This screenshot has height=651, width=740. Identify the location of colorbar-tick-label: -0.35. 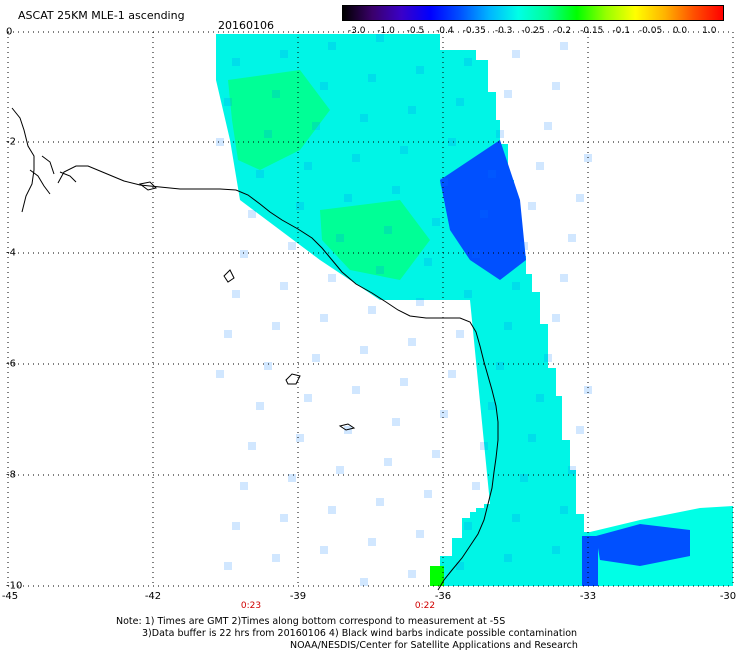
(474, 31).